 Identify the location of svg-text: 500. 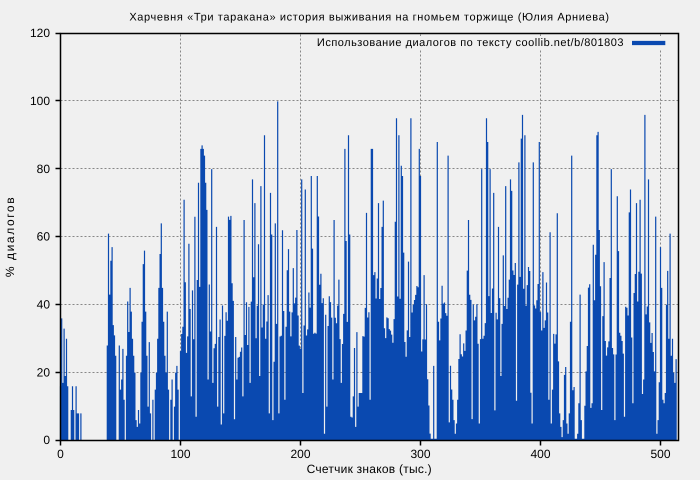
(660, 454).